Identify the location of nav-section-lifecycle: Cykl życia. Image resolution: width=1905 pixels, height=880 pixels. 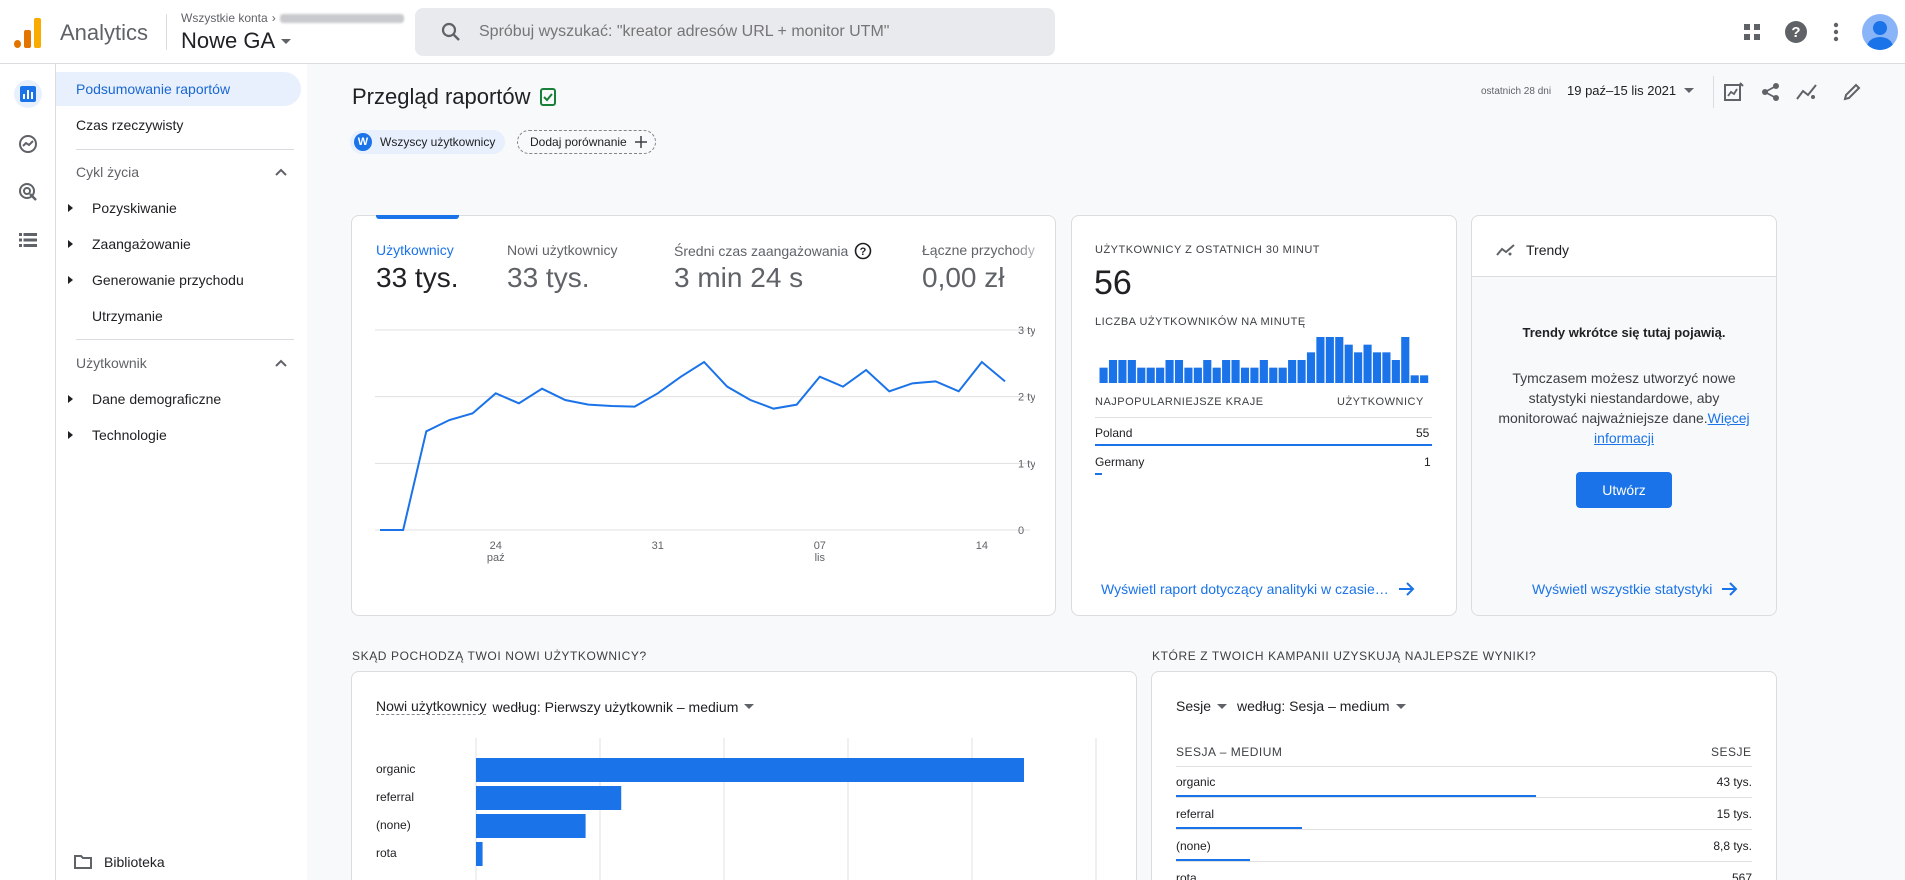
(108, 172).